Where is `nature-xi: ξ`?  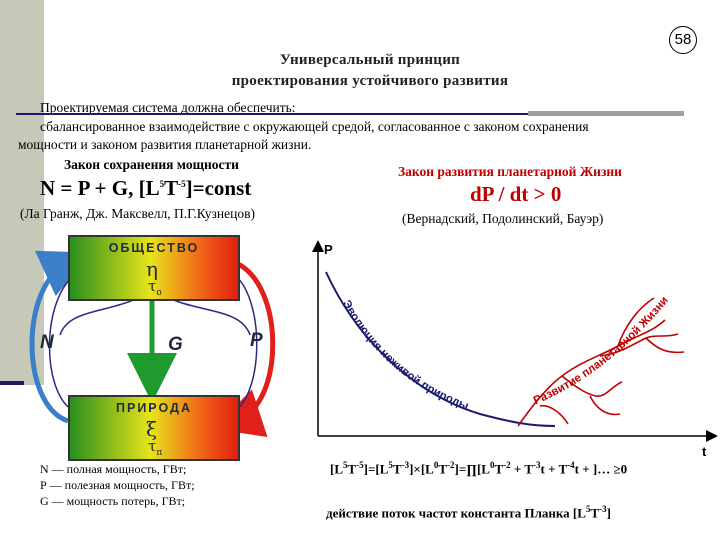 nature-xi: ξ is located at coordinates (152, 429).